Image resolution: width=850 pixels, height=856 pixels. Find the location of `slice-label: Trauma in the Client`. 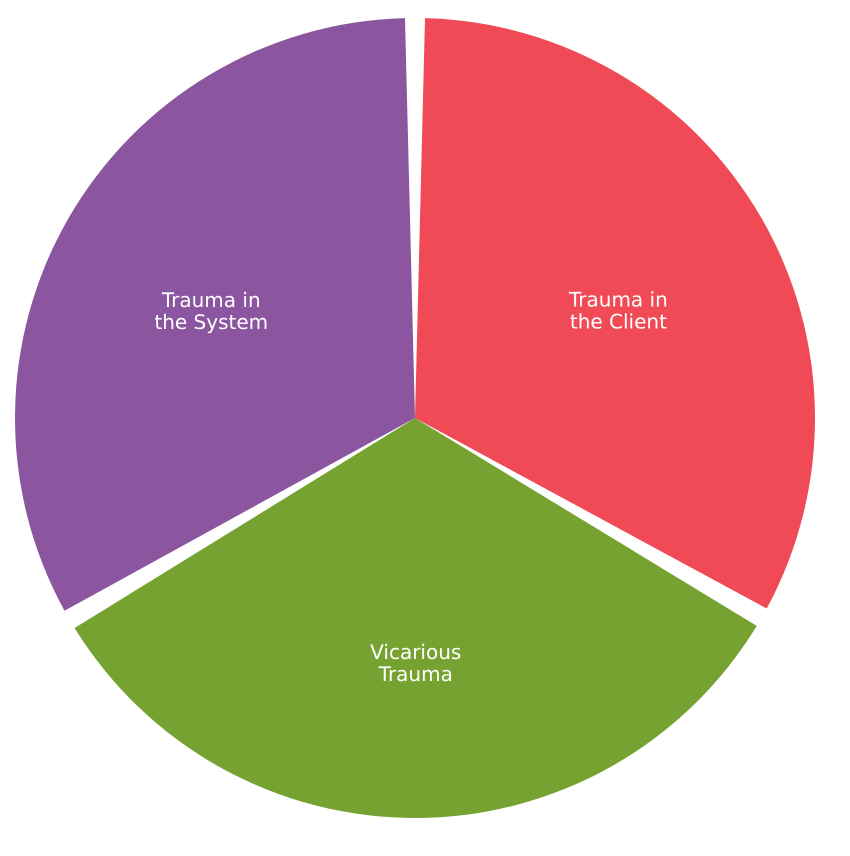

slice-label: Trauma in the Client is located at coordinates (618, 310).